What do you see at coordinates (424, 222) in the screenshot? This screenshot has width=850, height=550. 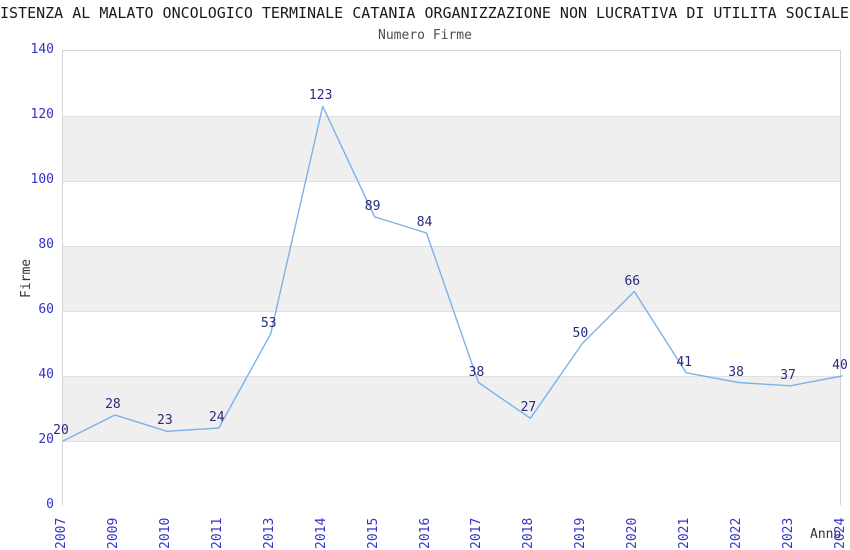 I see `data-point-label: 84` at bounding box center [424, 222].